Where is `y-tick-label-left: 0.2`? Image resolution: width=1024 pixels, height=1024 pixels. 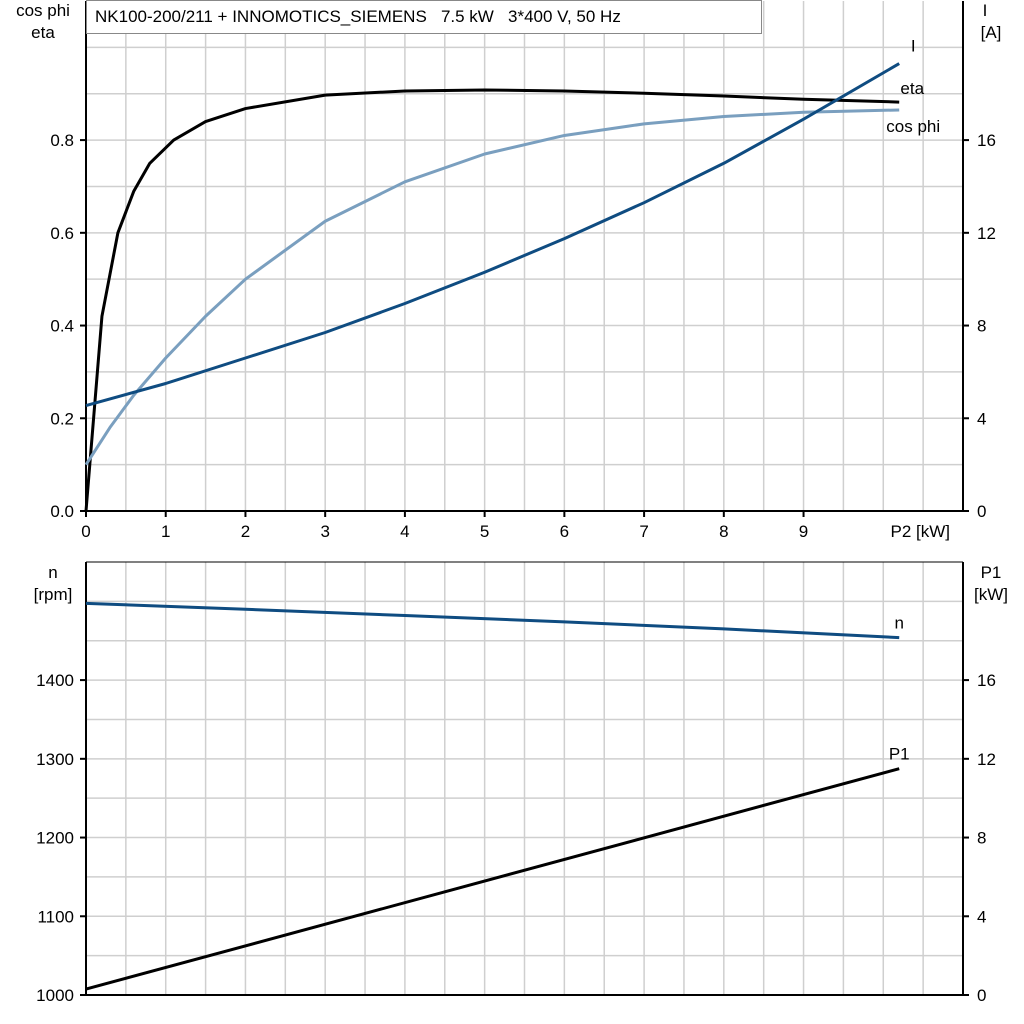 y-tick-label-left: 0.2 is located at coordinates (62, 418).